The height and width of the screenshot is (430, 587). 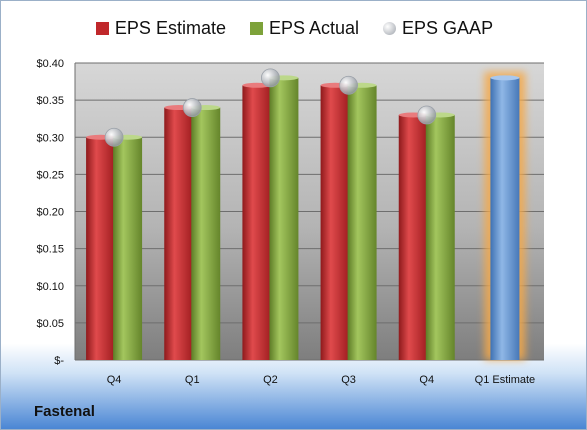 What do you see at coordinates (50, 101) in the screenshot?
I see `y-tick-label: $0.35` at bounding box center [50, 101].